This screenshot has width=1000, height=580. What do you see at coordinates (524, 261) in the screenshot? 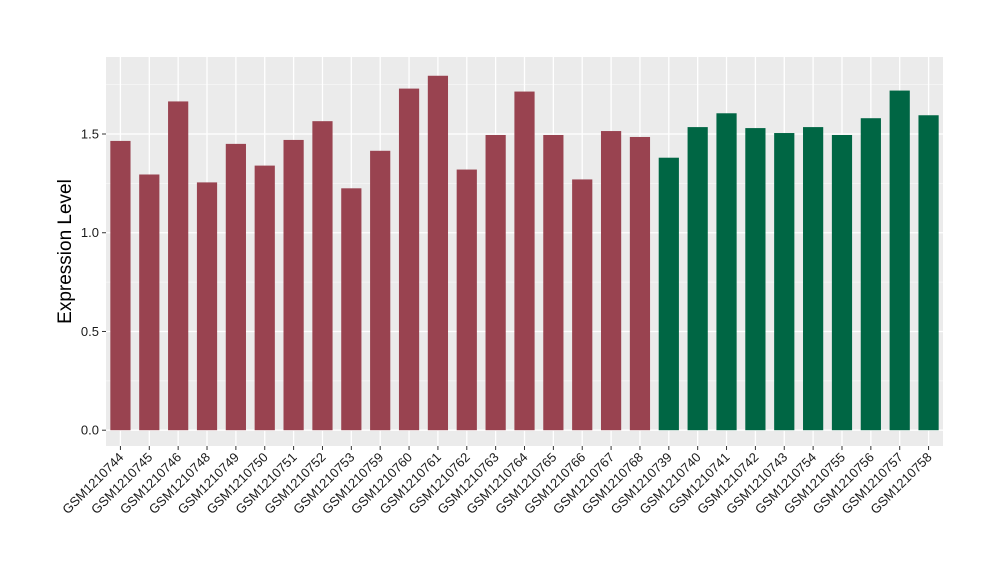
I see `bar-gsm1210764` at bounding box center [524, 261].